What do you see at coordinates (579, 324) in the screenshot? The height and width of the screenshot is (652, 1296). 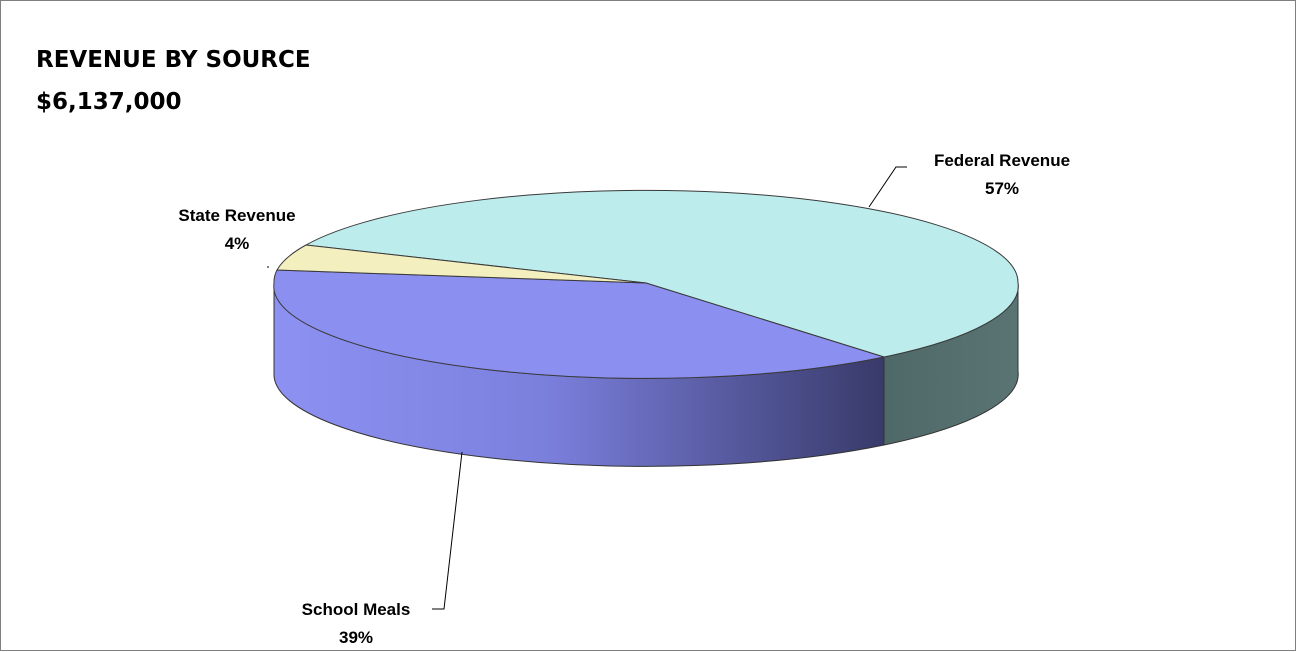 I see `slice-school-meals` at bounding box center [579, 324].